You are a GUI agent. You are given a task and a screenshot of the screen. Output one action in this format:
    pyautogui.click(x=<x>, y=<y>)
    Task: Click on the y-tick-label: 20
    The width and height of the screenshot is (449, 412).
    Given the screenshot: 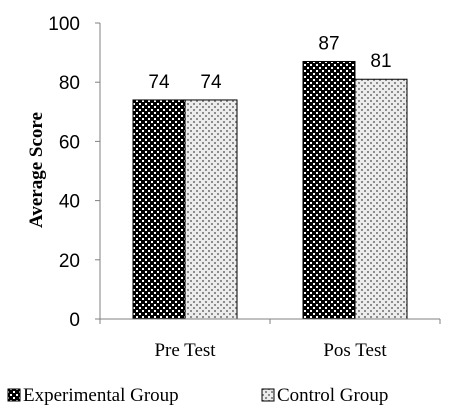 What is the action you would take?
    pyautogui.click(x=69, y=261)
    